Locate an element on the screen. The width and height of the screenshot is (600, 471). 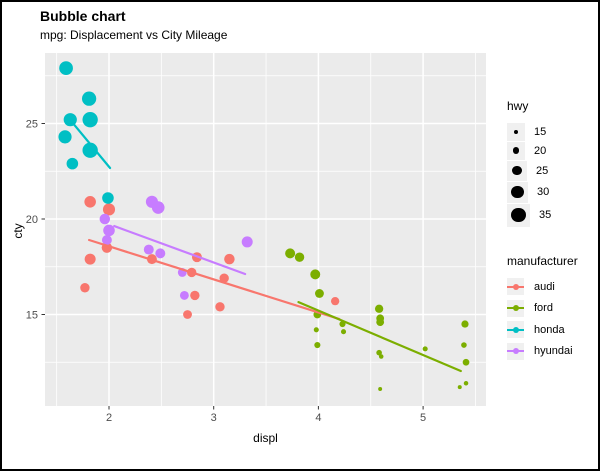
size-legend-item: 30 is located at coordinates (529, 192).